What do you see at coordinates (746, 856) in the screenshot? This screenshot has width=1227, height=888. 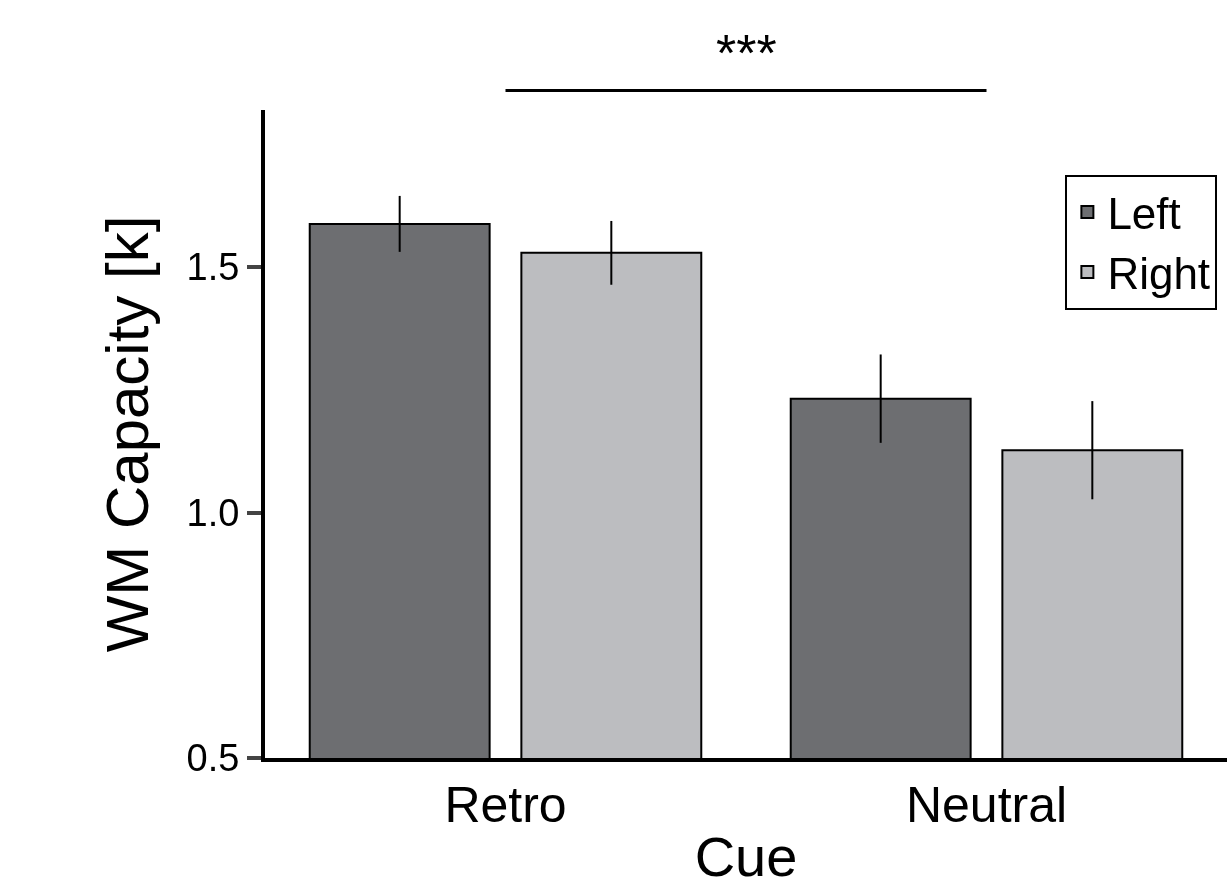 I see `x-axis-title: Cue` at bounding box center [746, 856].